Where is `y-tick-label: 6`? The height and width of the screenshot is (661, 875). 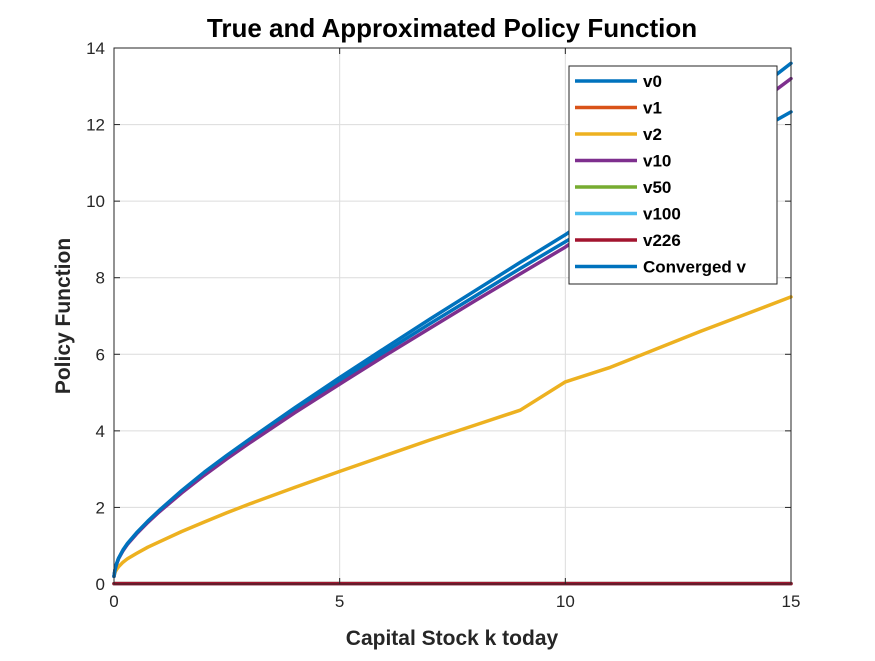 y-tick-label: 6 is located at coordinates (100, 354).